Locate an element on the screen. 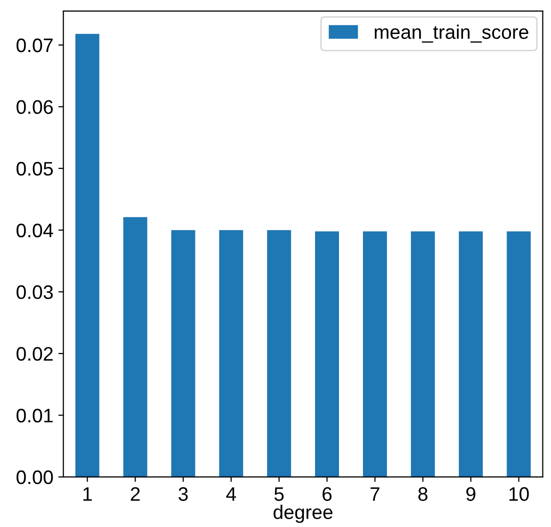 The image size is (551, 527). x-tick-label: 7 is located at coordinates (375, 494).